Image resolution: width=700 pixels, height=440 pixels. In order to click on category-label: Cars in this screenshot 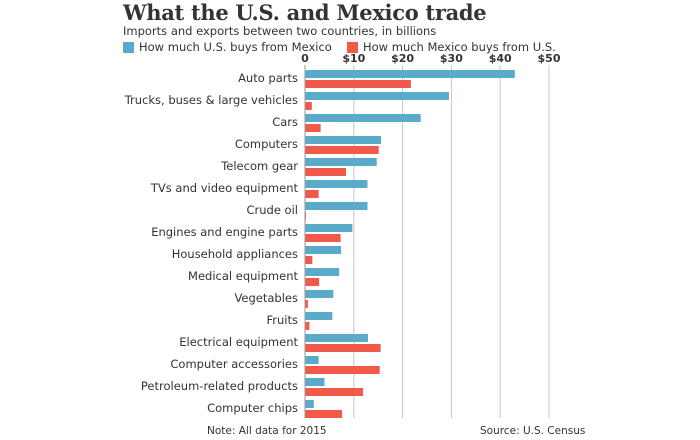, I will do `click(285, 122)`.